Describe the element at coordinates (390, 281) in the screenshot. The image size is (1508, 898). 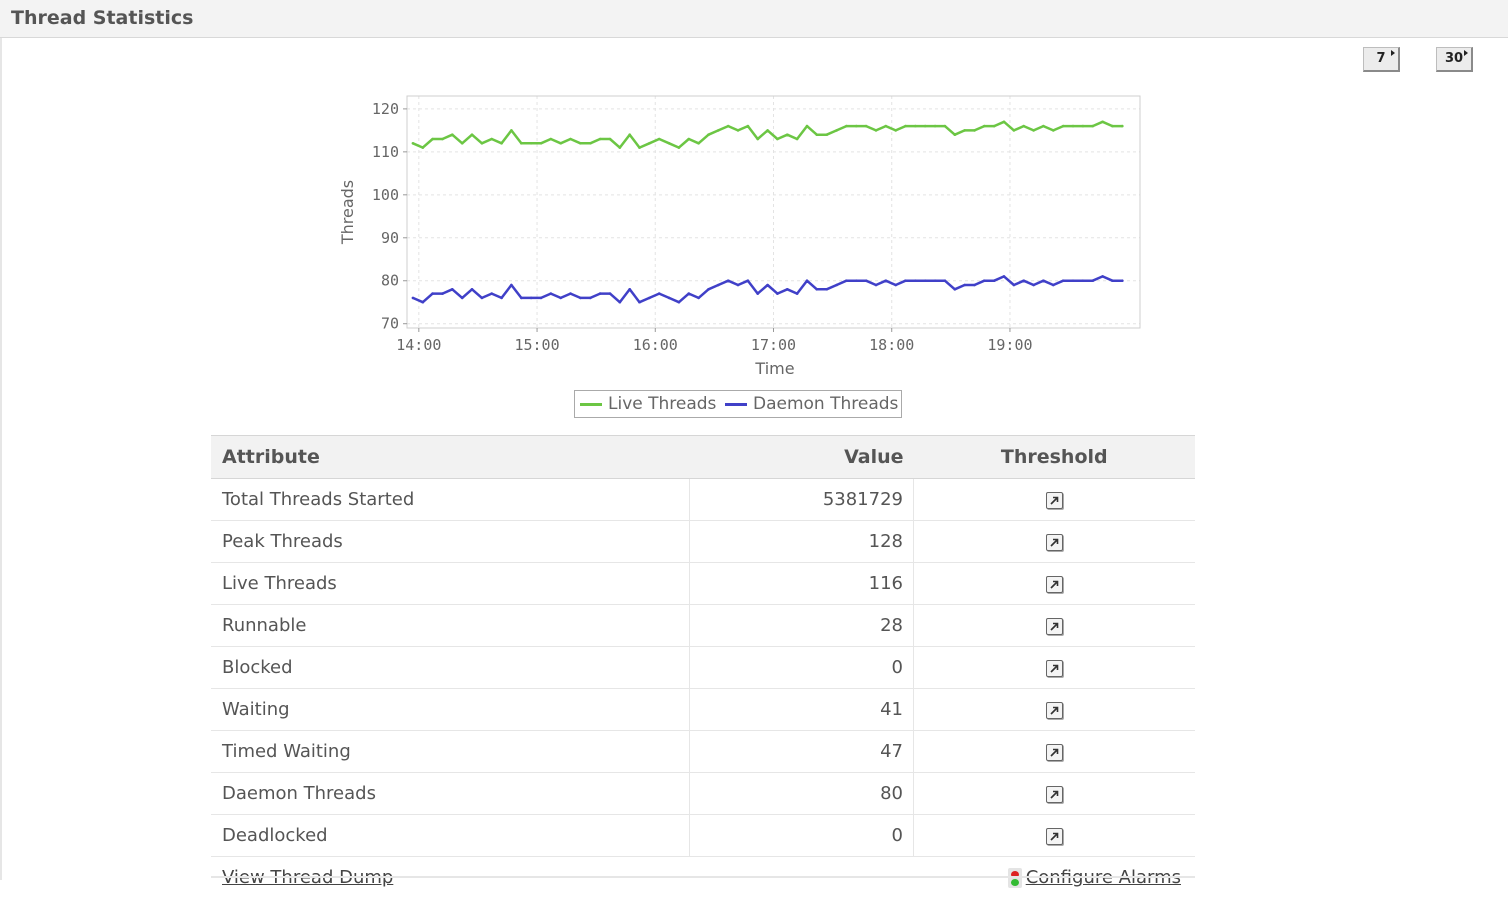
I see `y-tick-label: 80` at that location.